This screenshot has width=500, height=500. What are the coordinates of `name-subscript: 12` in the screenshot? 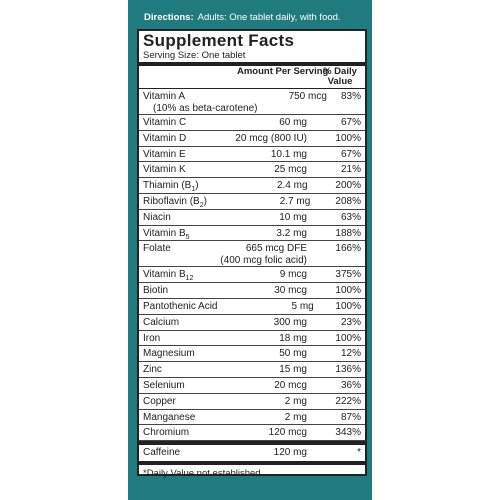 It's located at (189, 279).